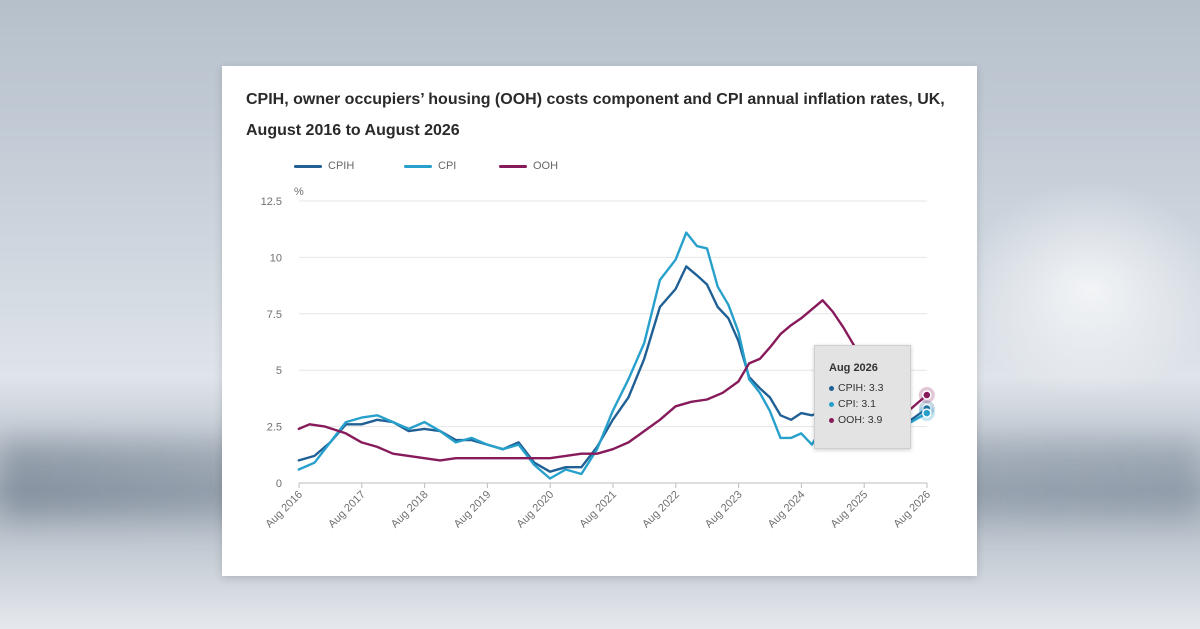 The height and width of the screenshot is (629, 1200). What do you see at coordinates (513, 166) in the screenshot?
I see `legend-swatch-ooh` at bounding box center [513, 166].